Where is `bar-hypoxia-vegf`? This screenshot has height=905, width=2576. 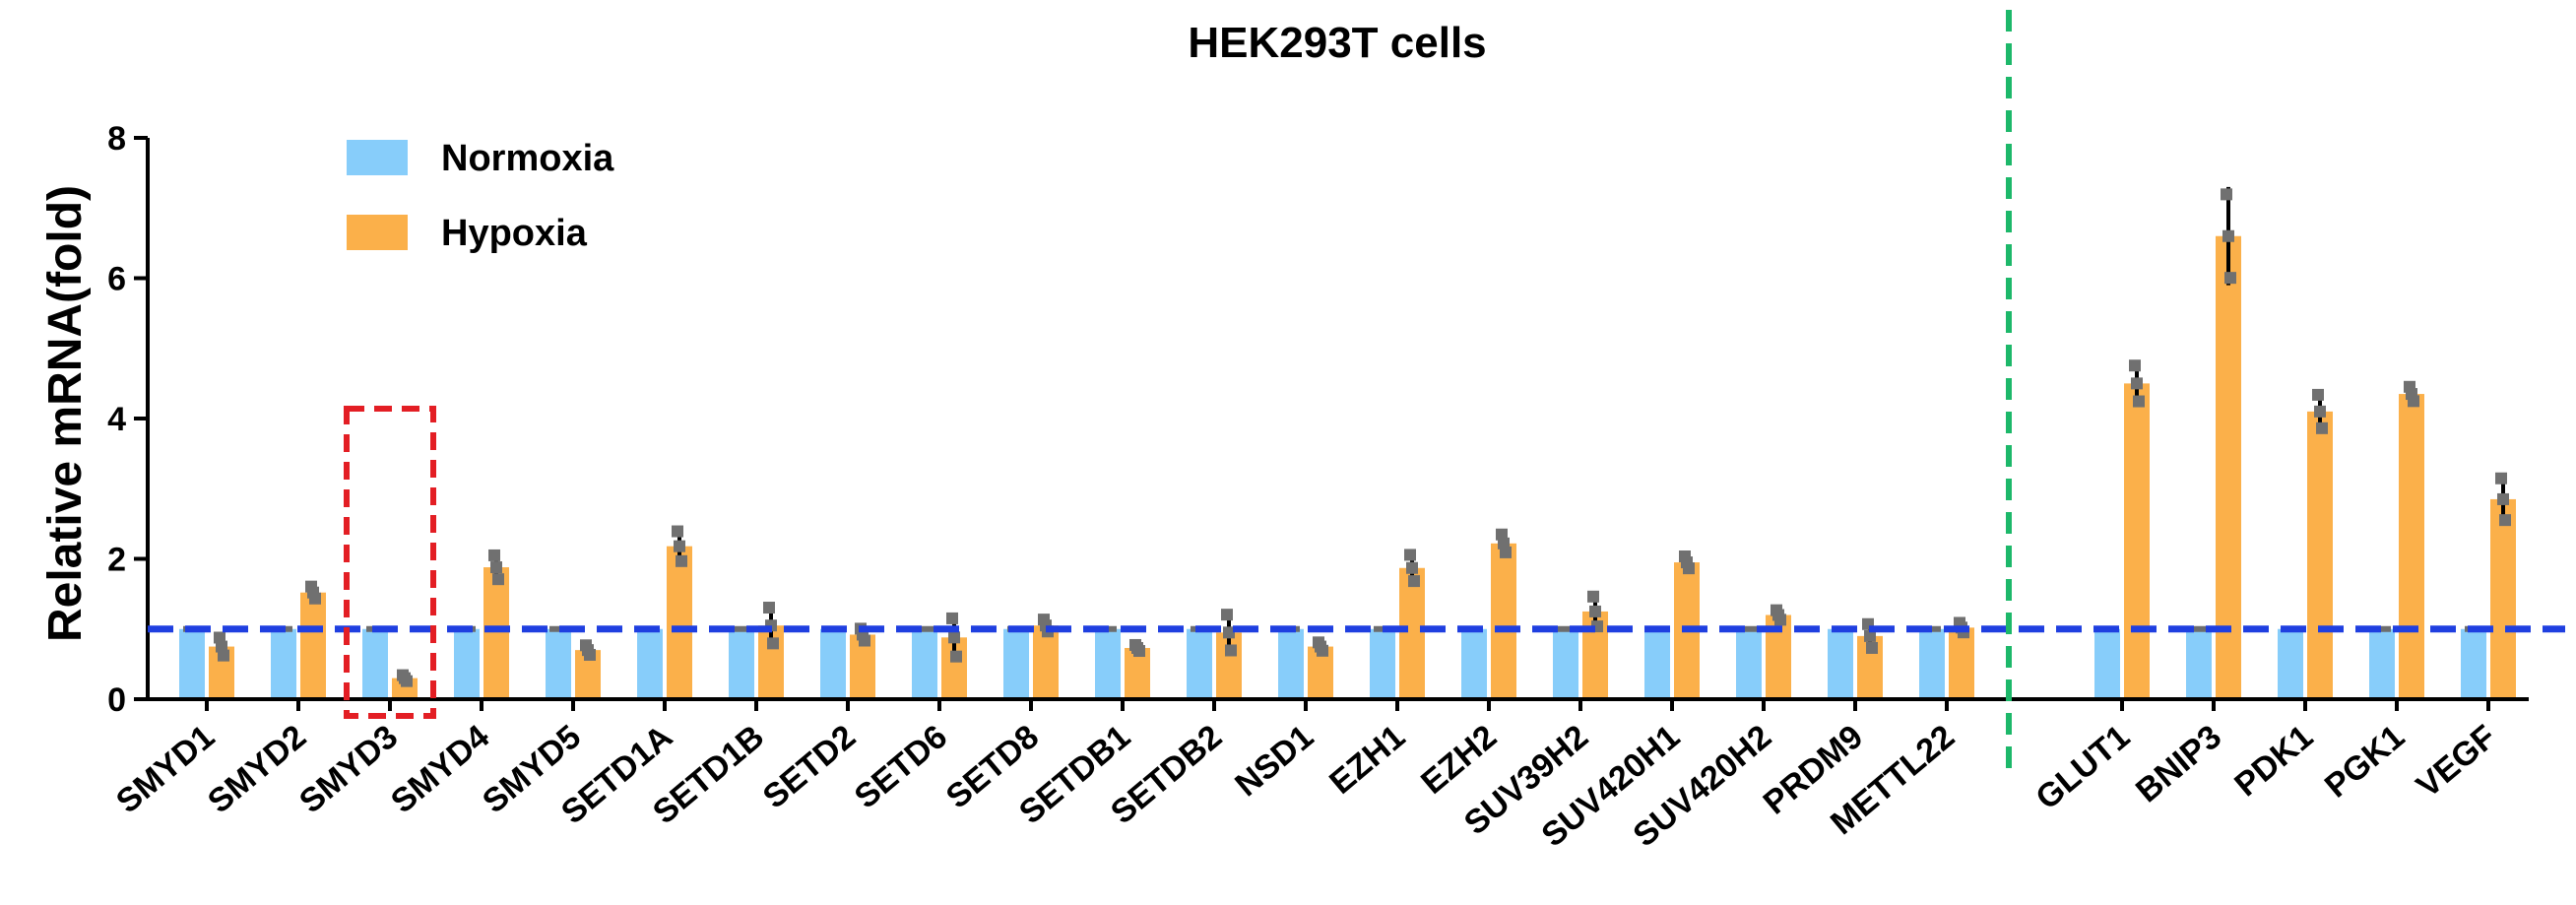
bar-hypoxia-vegf is located at coordinates (2503, 599).